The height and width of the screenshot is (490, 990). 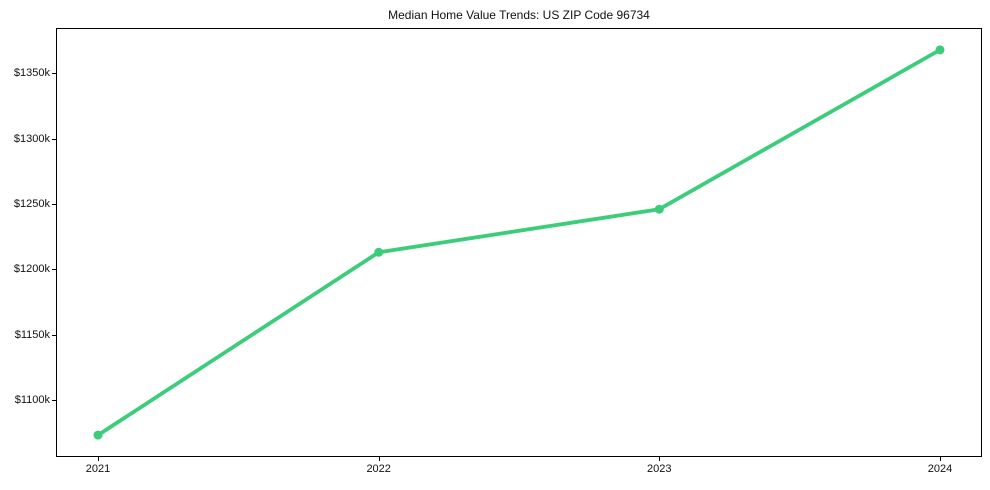 What do you see at coordinates (31, 73) in the screenshot?
I see `y-tick-label: $1350k` at bounding box center [31, 73].